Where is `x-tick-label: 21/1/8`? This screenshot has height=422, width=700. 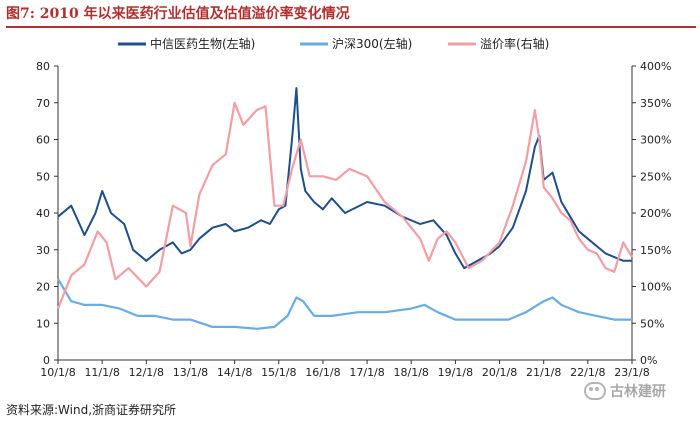
x-tick-label: 21/1/8 is located at coordinates (543, 372).